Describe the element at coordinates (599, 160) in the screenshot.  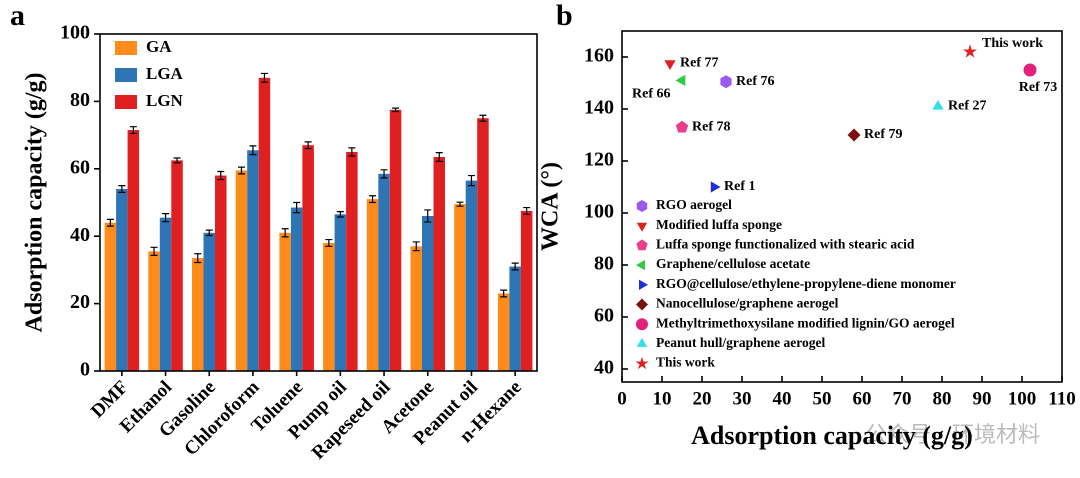
I see `y-tick-label: 120` at that location.